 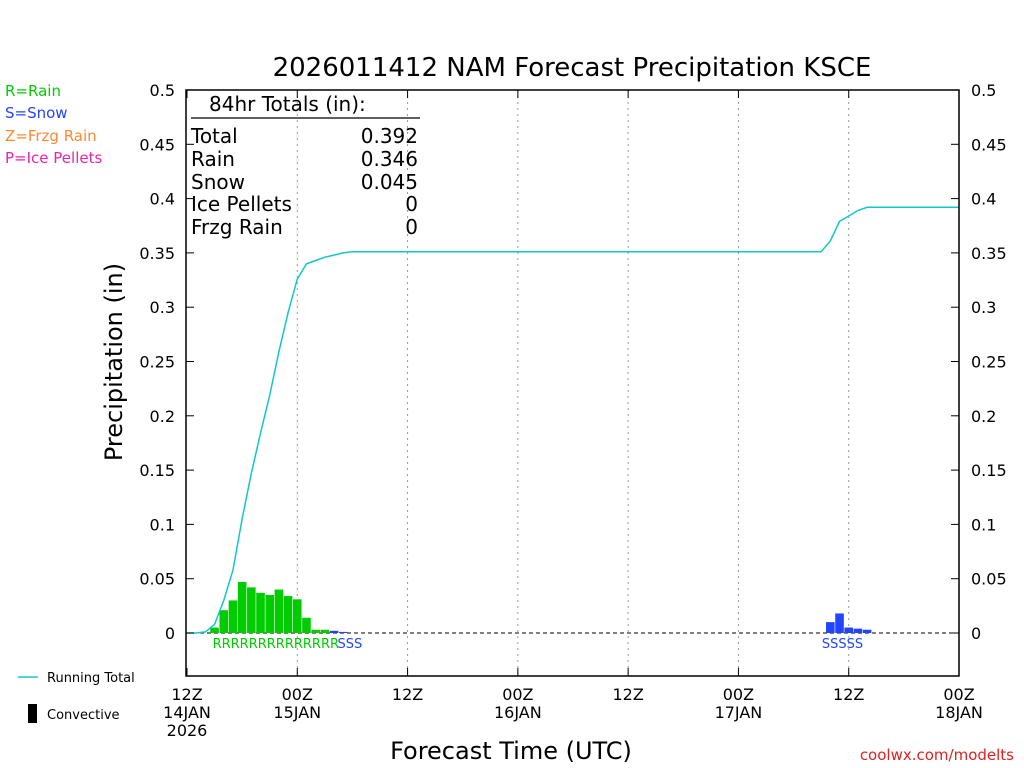 What do you see at coordinates (989, 253) in the screenshot?
I see `y-tick-label-right: 0.35` at bounding box center [989, 253].